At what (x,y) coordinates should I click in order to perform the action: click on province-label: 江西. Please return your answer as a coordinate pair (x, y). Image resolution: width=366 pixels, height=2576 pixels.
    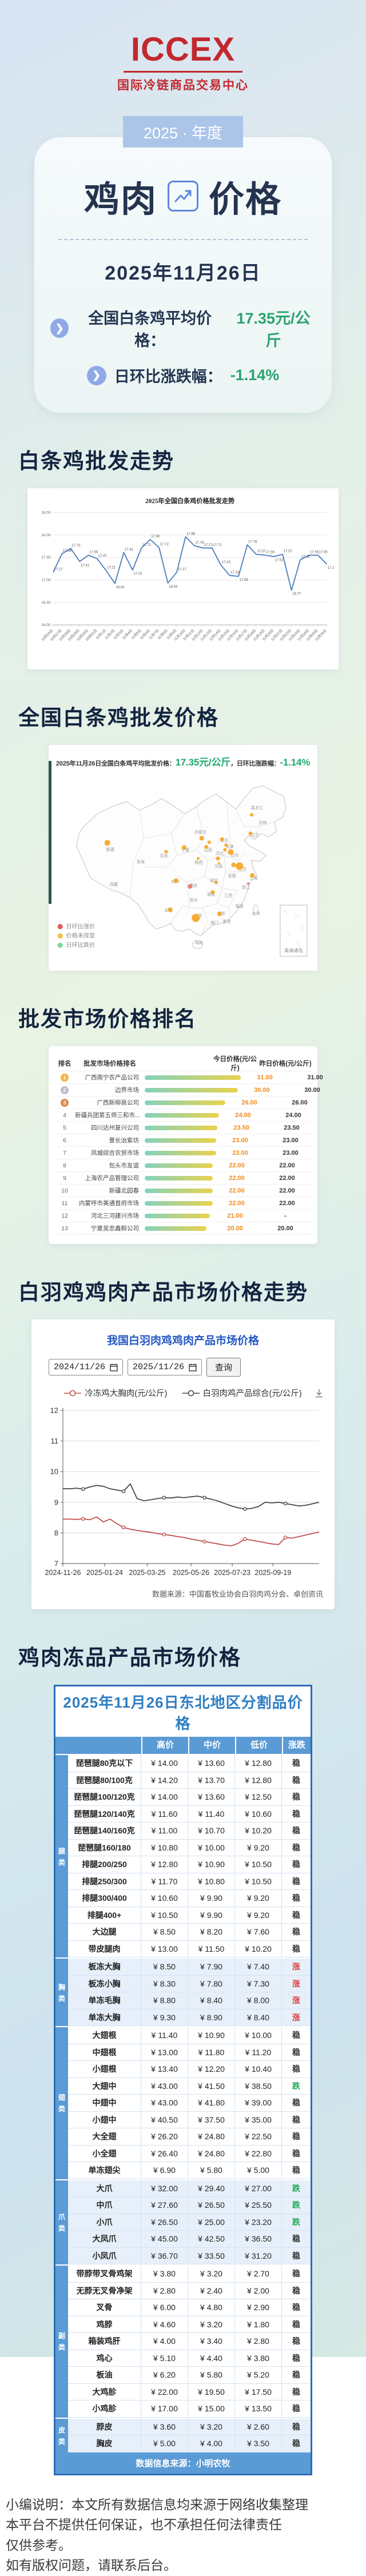
    Looking at the image, I should click on (228, 896).